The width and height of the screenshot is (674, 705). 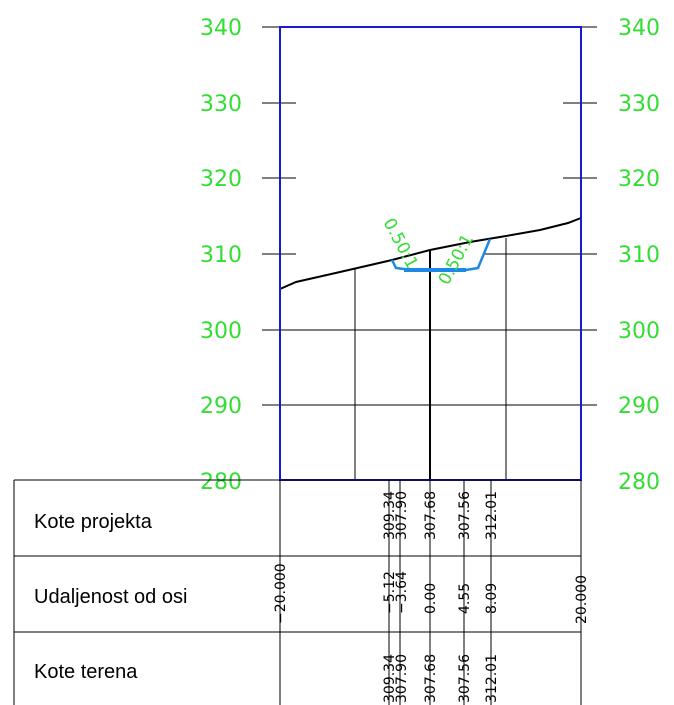 What do you see at coordinates (492, 678) in the screenshot?
I see `terena-value-5: 312.01` at bounding box center [492, 678].